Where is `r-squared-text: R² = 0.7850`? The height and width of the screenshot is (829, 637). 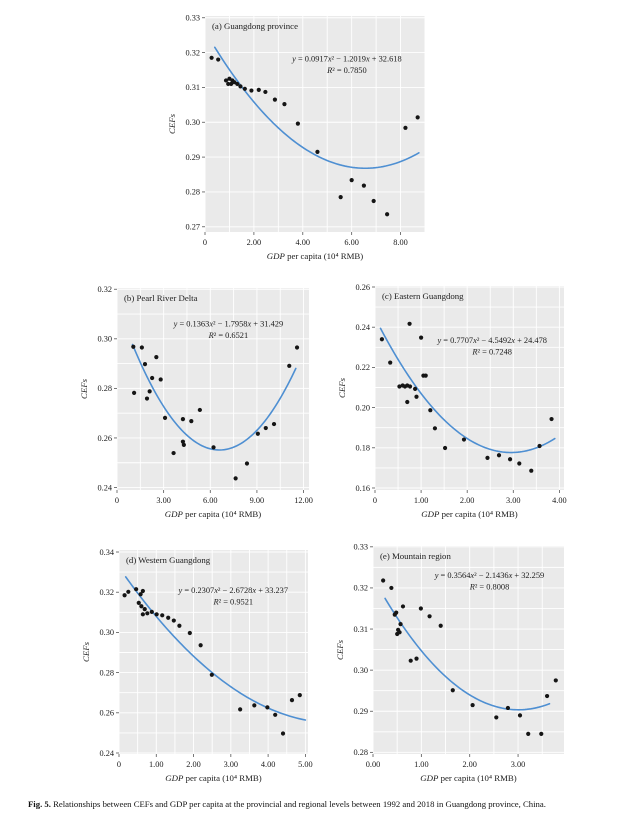
r-squared-text: R² = 0.7850 is located at coordinates (346, 70).